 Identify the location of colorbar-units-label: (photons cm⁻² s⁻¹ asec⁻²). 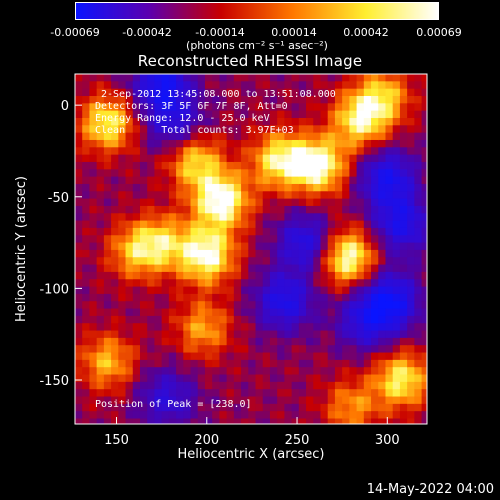
(257, 45).